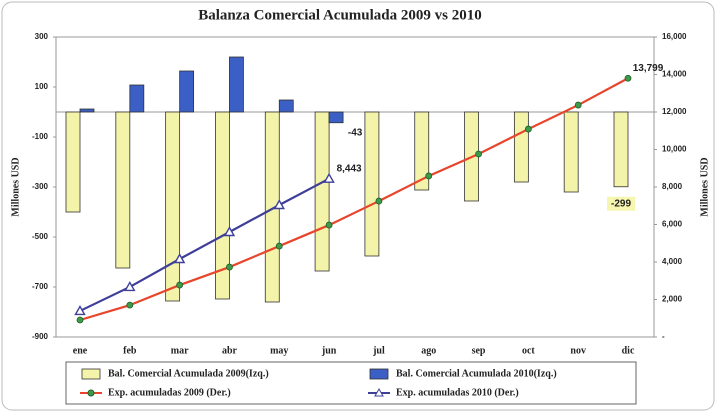  Describe the element at coordinates (704, 186) in the screenshot. I see `y2-axis-label: Millones USD` at that location.